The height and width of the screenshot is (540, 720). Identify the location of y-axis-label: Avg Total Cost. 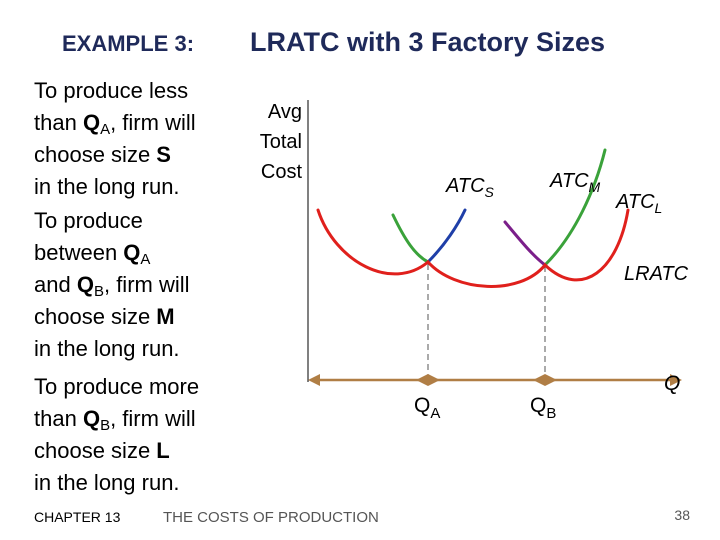
(281, 142).